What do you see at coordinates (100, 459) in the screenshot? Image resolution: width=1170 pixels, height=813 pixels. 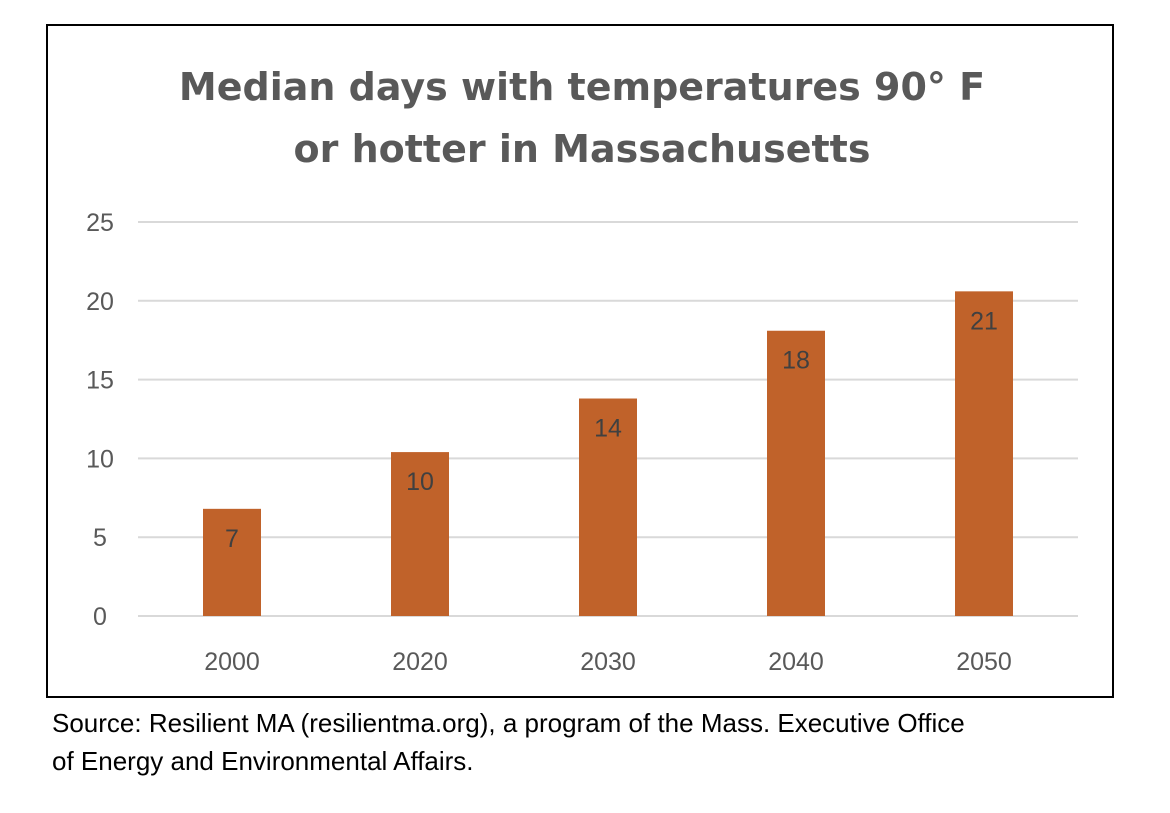 I see `y-tick-label-10: 10` at bounding box center [100, 459].